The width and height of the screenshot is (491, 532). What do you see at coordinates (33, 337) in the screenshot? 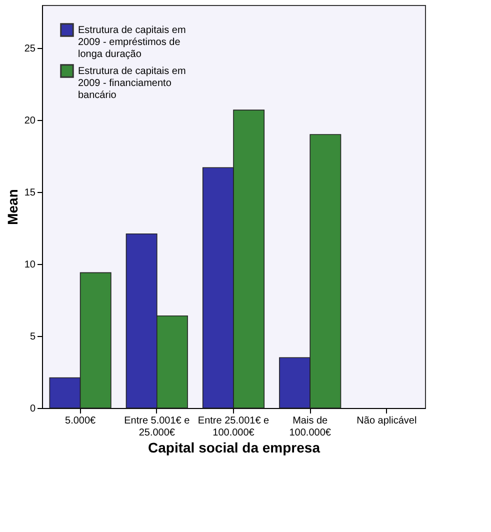
I see `y-tick-label: 5` at bounding box center [33, 337].